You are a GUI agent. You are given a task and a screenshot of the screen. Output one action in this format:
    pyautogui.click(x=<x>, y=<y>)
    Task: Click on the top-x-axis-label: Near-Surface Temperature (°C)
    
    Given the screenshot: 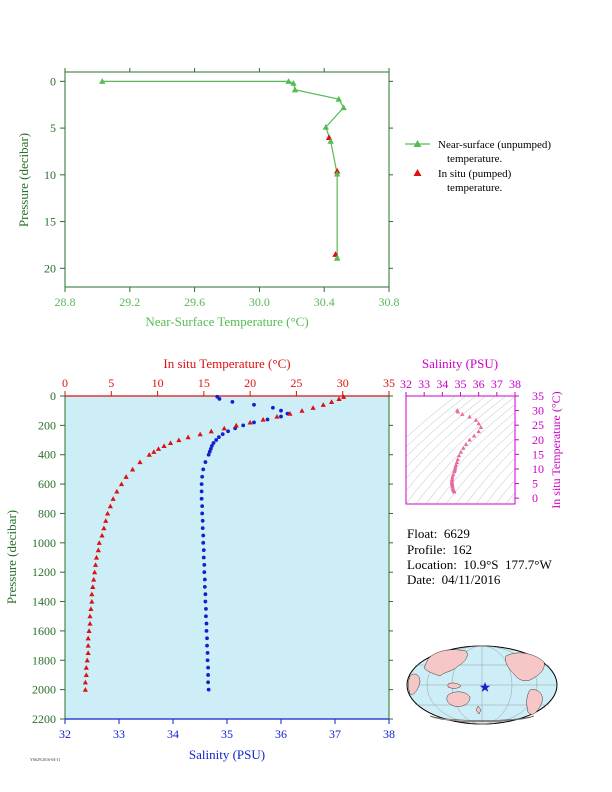 What is the action you would take?
    pyautogui.click(x=226, y=321)
    